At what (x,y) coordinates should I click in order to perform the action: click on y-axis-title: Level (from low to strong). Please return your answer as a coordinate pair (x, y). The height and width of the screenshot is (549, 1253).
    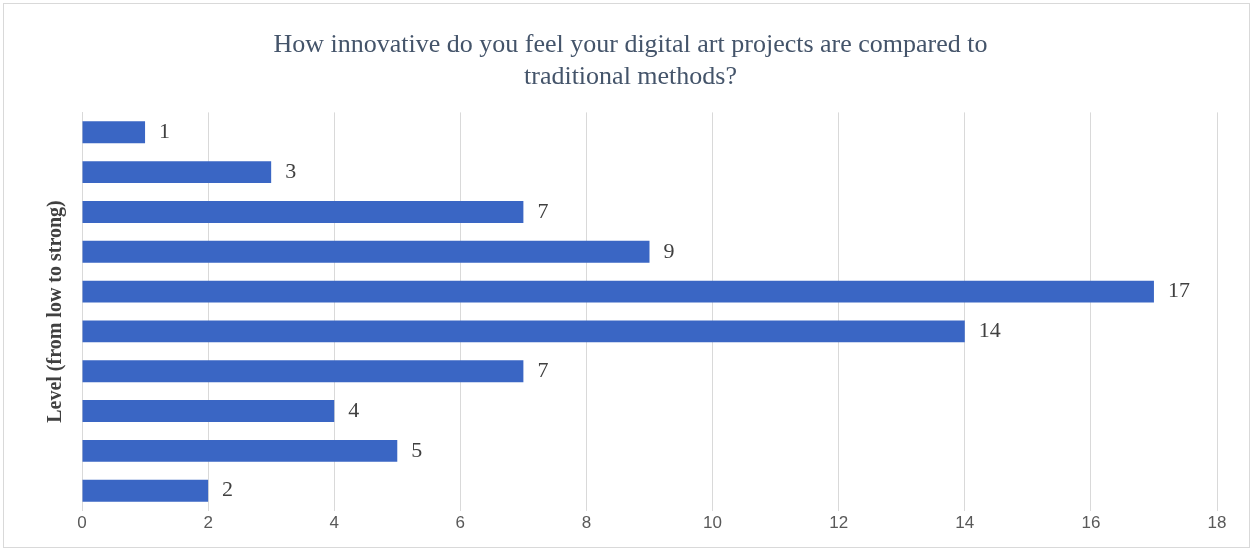
    Looking at the image, I should click on (55, 311).